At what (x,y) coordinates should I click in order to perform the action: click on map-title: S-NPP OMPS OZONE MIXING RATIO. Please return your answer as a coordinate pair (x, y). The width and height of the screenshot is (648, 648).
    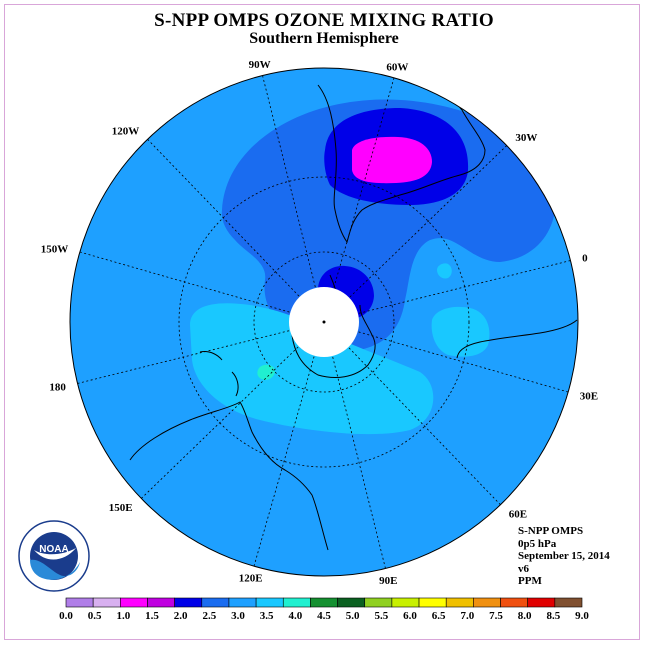
    Looking at the image, I should click on (324, 20).